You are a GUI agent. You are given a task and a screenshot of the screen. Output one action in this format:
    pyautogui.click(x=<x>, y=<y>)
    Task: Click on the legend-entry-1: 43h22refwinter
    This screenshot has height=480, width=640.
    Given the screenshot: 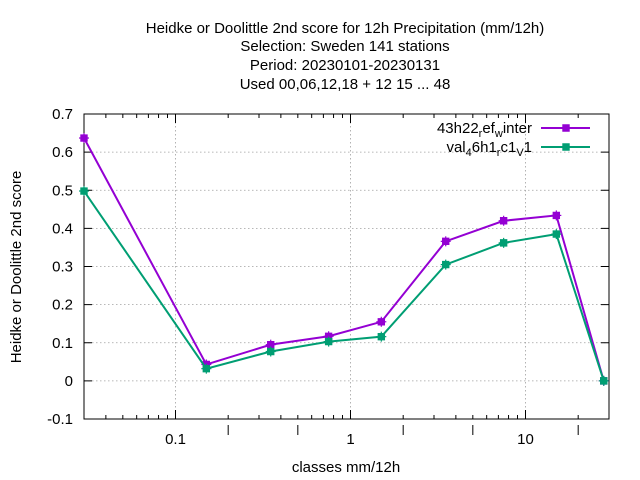 What is the action you would take?
    pyautogui.click(x=513, y=130)
    